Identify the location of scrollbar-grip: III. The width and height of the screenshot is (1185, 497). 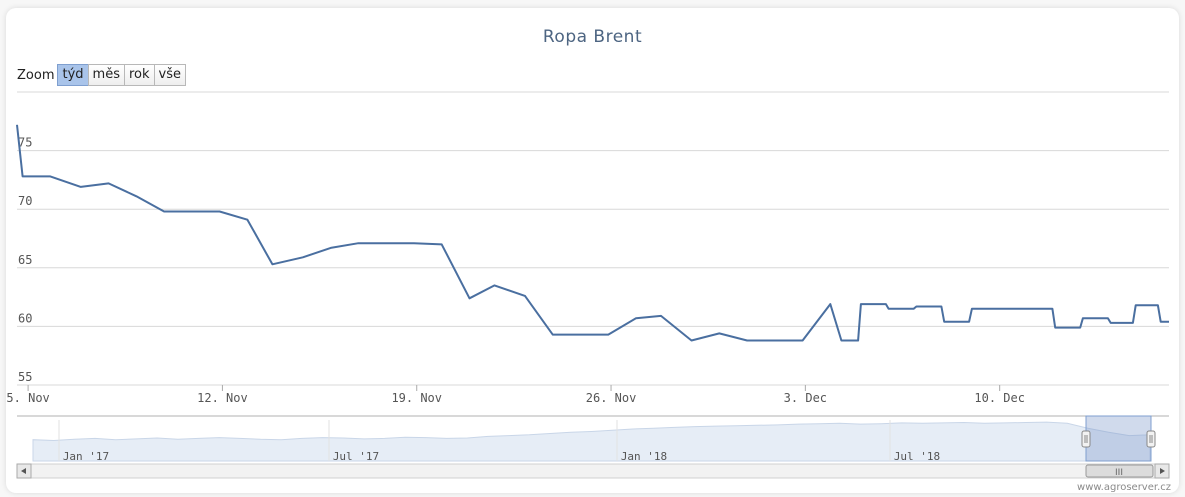
(1119, 473).